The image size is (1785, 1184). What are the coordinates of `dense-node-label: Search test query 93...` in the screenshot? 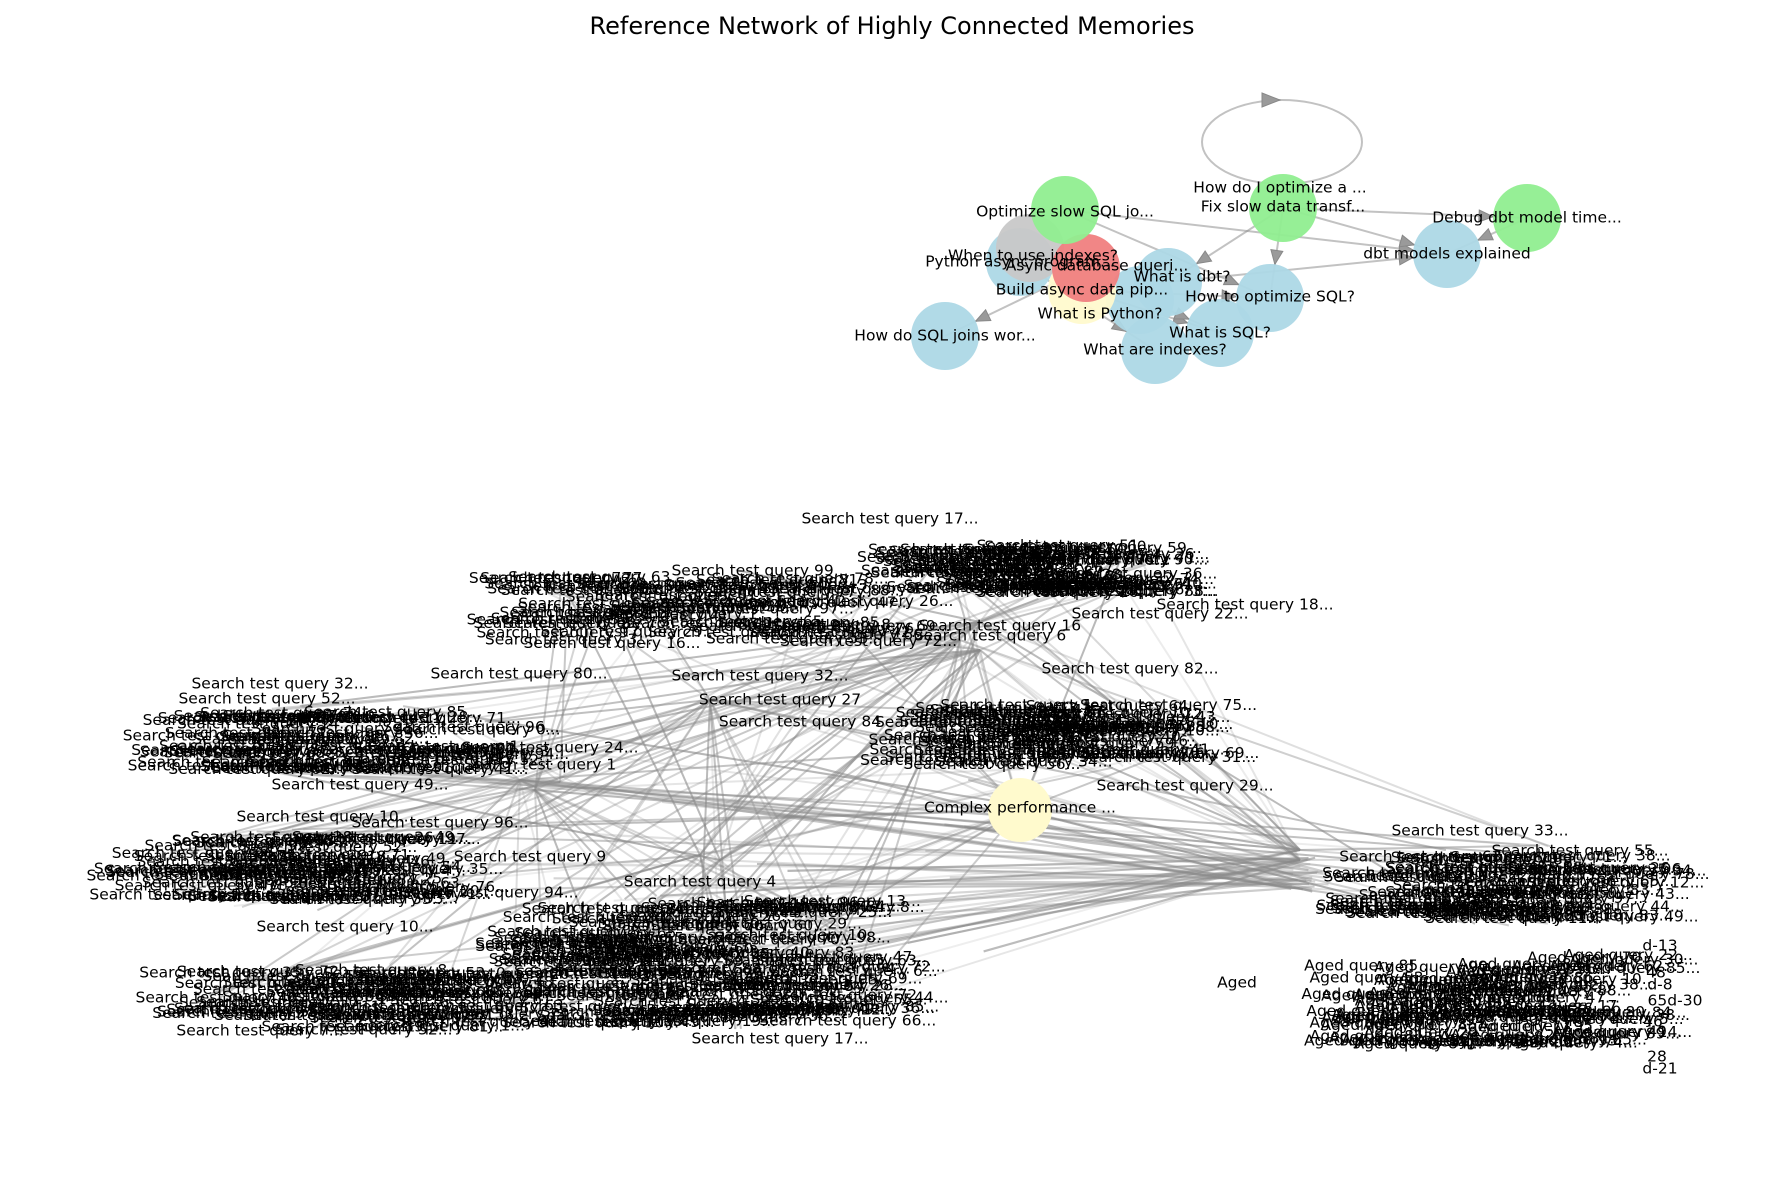 It's located at (575, 589).